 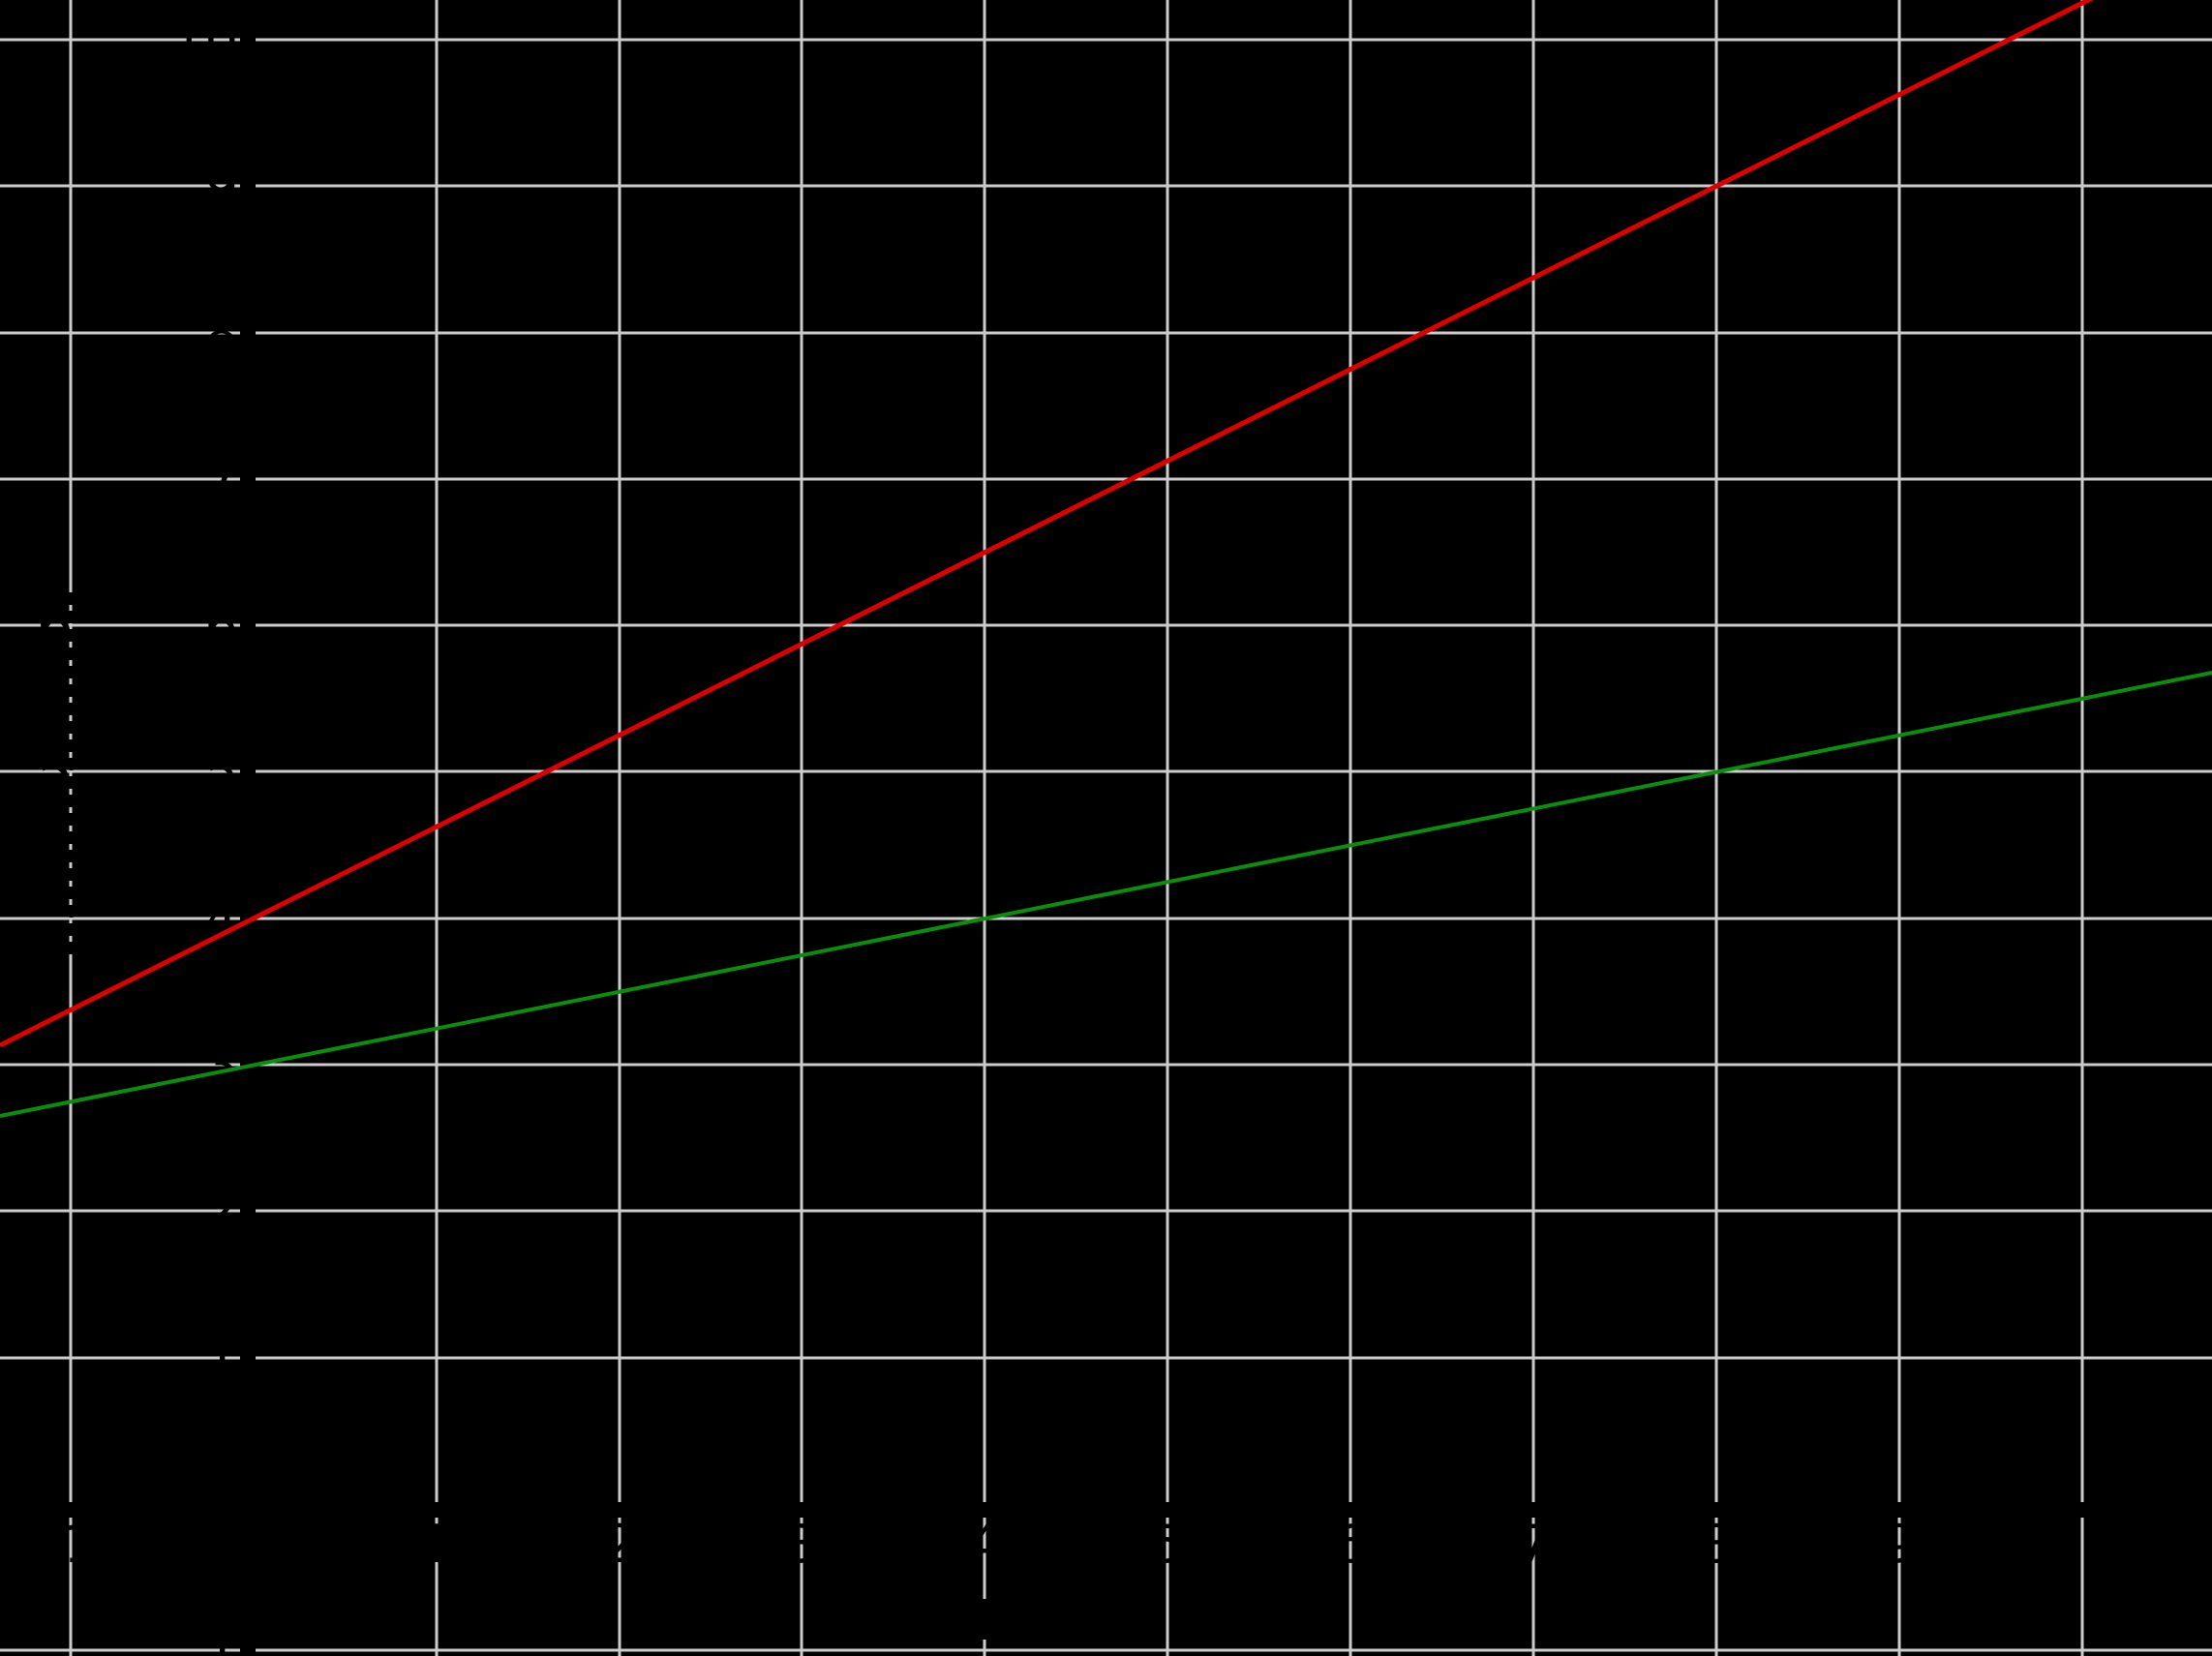 I want to click on y-tick-label: 1, so click(x=221, y=1359).